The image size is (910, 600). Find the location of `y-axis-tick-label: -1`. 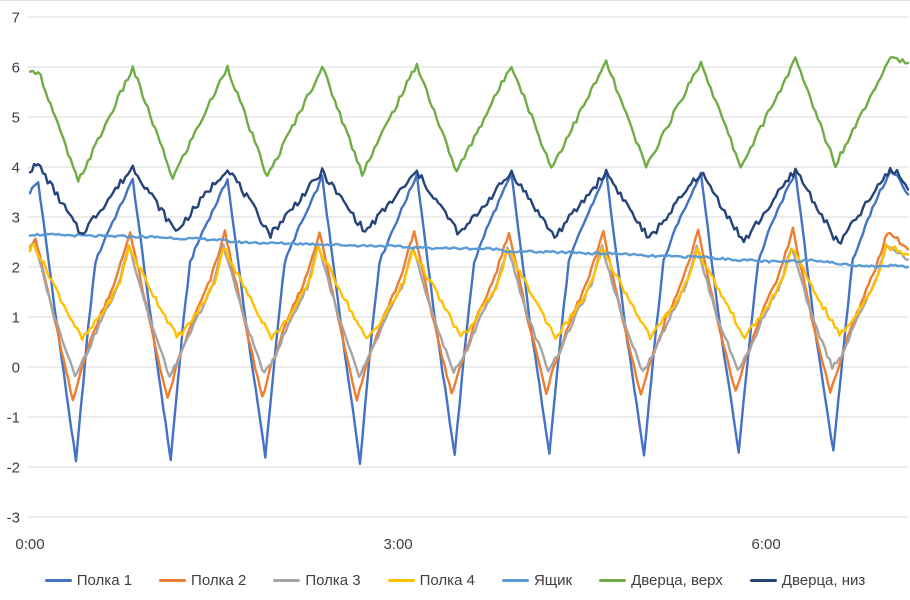

y-axis-tick-label: -1 is located at coordinates (13, 418).